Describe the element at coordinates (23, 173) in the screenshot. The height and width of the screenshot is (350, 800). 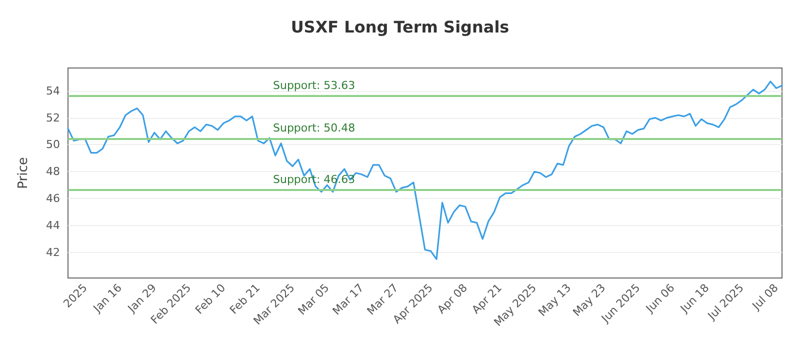
I see `y-axis-title: Price` at that location.